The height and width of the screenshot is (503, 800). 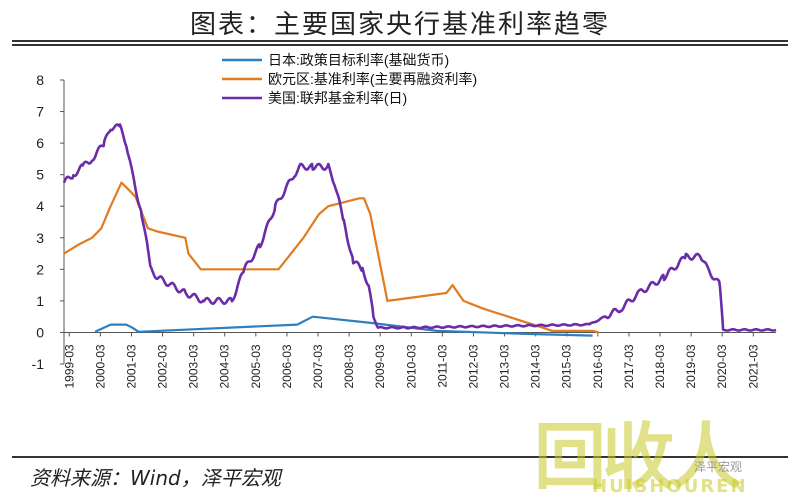 I want to click on x-tick-label: 2009-03, so click(x=380, y=366).